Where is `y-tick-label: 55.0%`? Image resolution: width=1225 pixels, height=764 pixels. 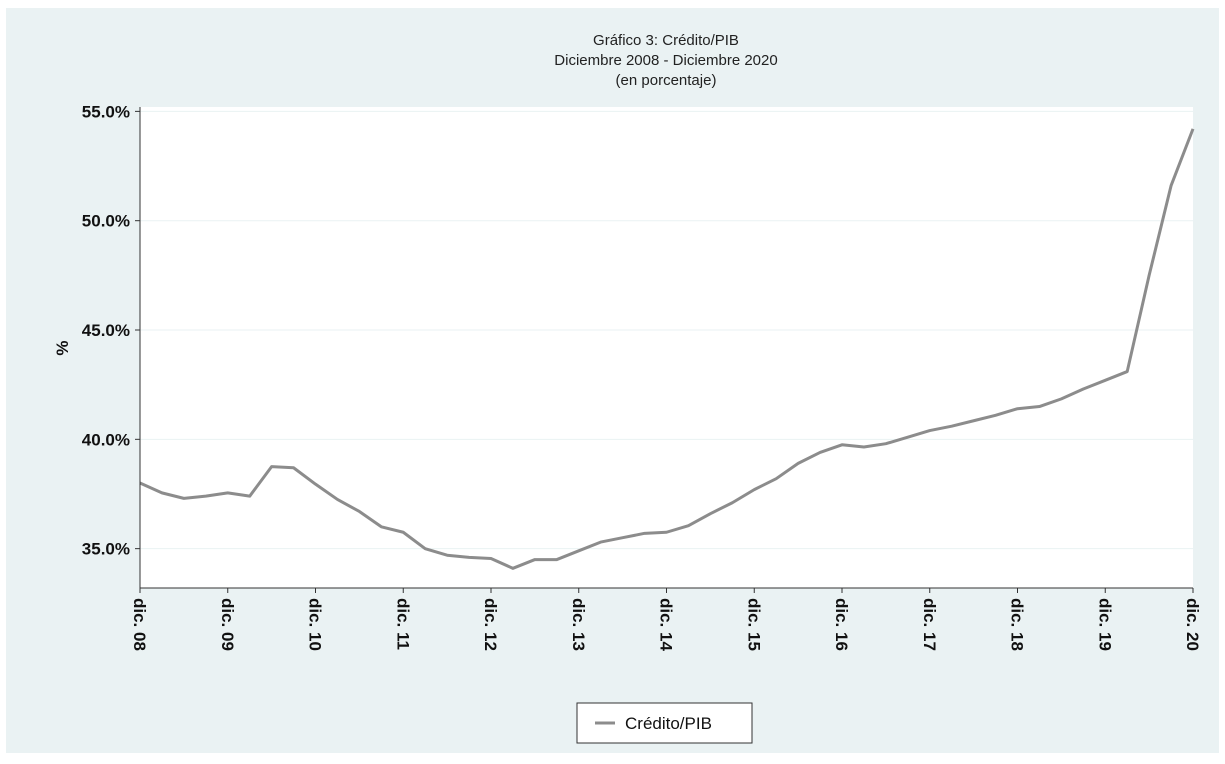
y-tick-label: 55.0% is located at coordinates (106, 111).